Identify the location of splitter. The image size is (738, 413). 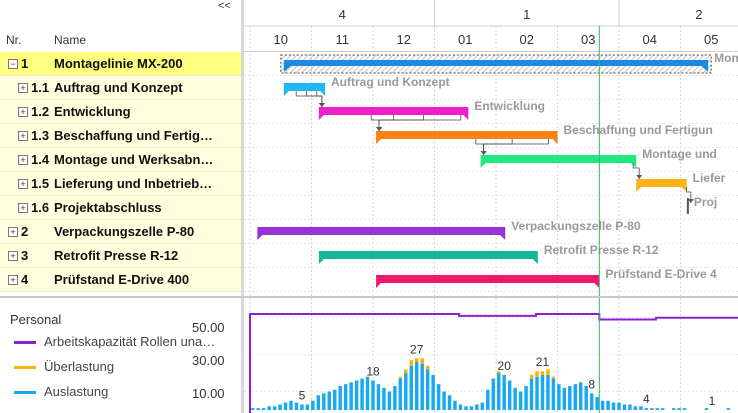
(242, 149).